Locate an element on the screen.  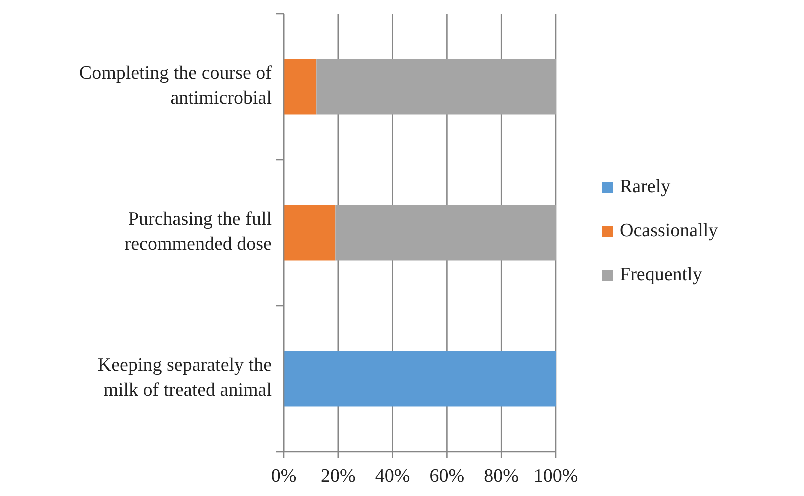
x-tick-label: 100% is located at coordinates (556, 476).